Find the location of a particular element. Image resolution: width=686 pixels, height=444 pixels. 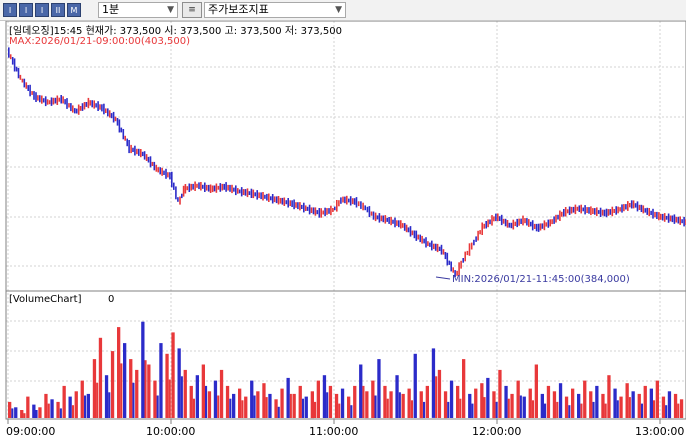

month-button: M is located at coordinates (74, 10).